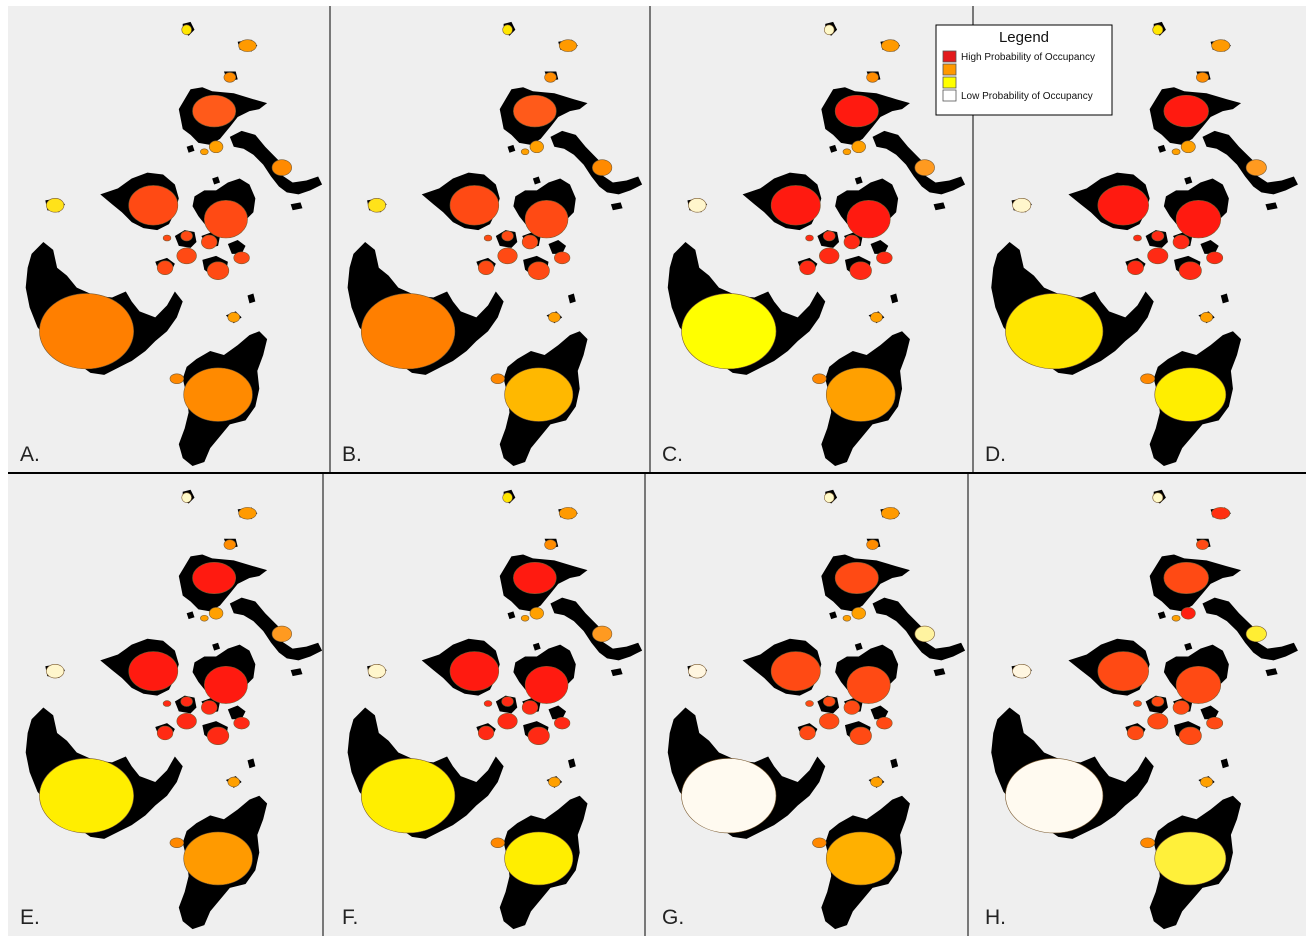  Describe the element at coordinates (562, 723) in the screenshot. I see `occupancy-site-sm6` at that location.